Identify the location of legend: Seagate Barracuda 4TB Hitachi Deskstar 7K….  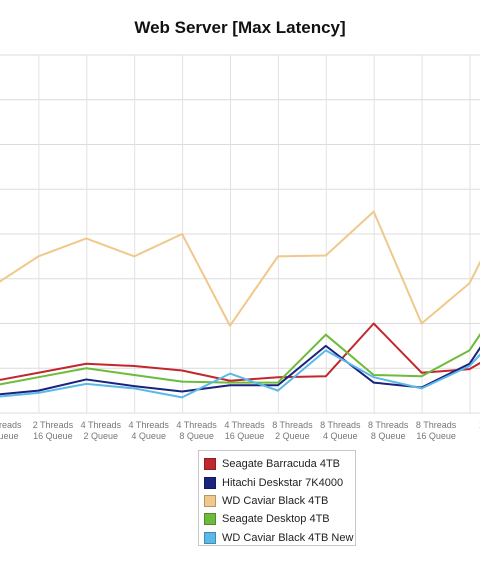
(277, 498).